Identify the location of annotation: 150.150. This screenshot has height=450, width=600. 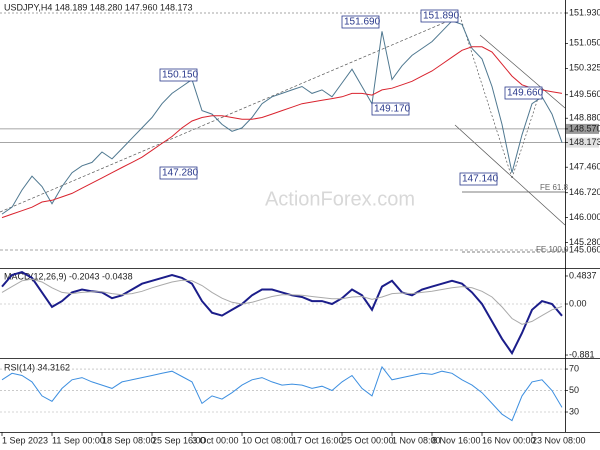
(180, 75).